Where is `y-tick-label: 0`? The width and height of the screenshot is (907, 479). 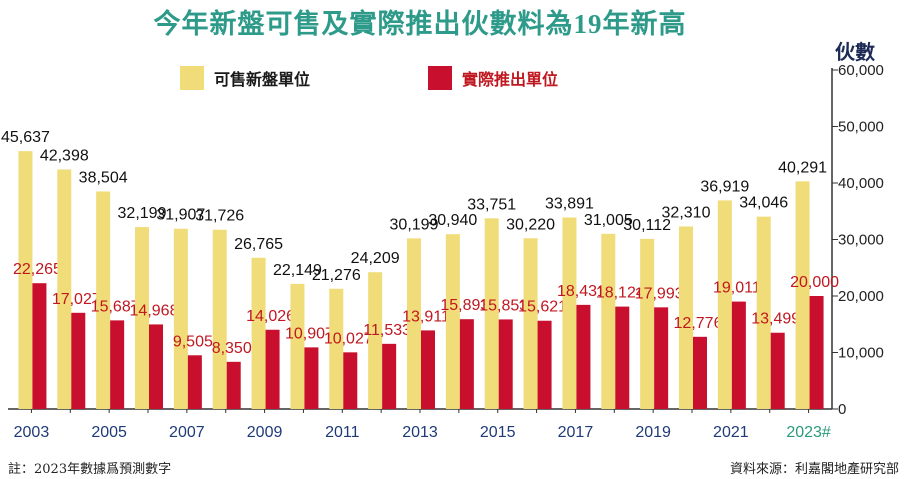
y-tick-label: 0 is located at coordinates (842, 409).